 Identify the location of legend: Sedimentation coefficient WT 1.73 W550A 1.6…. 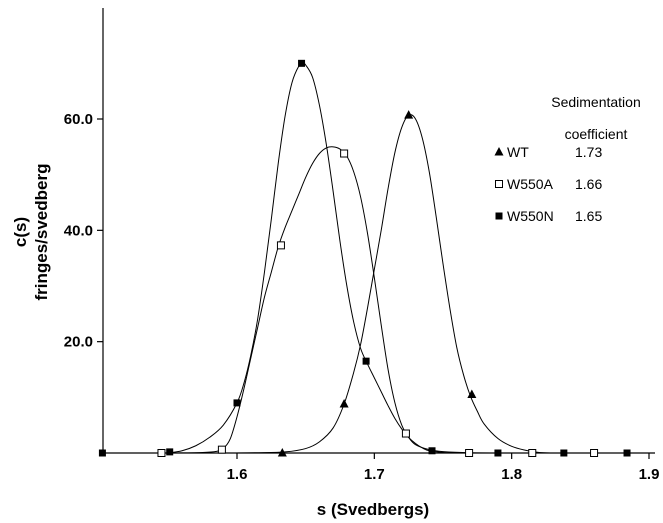
(567, 159).